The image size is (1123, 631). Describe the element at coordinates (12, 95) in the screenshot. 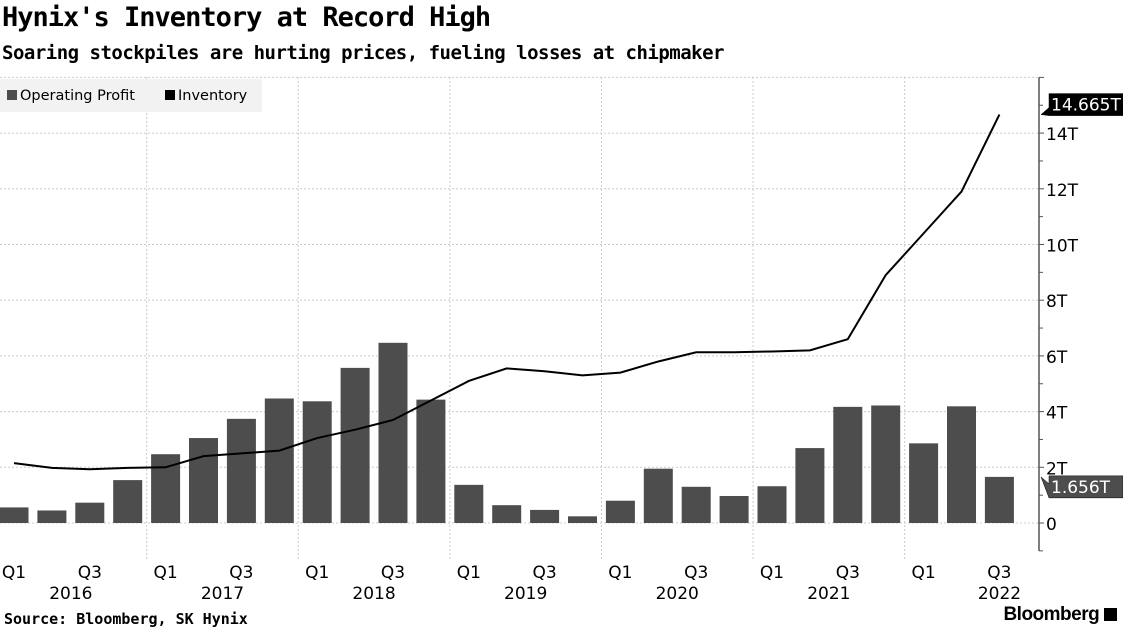

I see `legend-swatch-operating-profit` at that location.